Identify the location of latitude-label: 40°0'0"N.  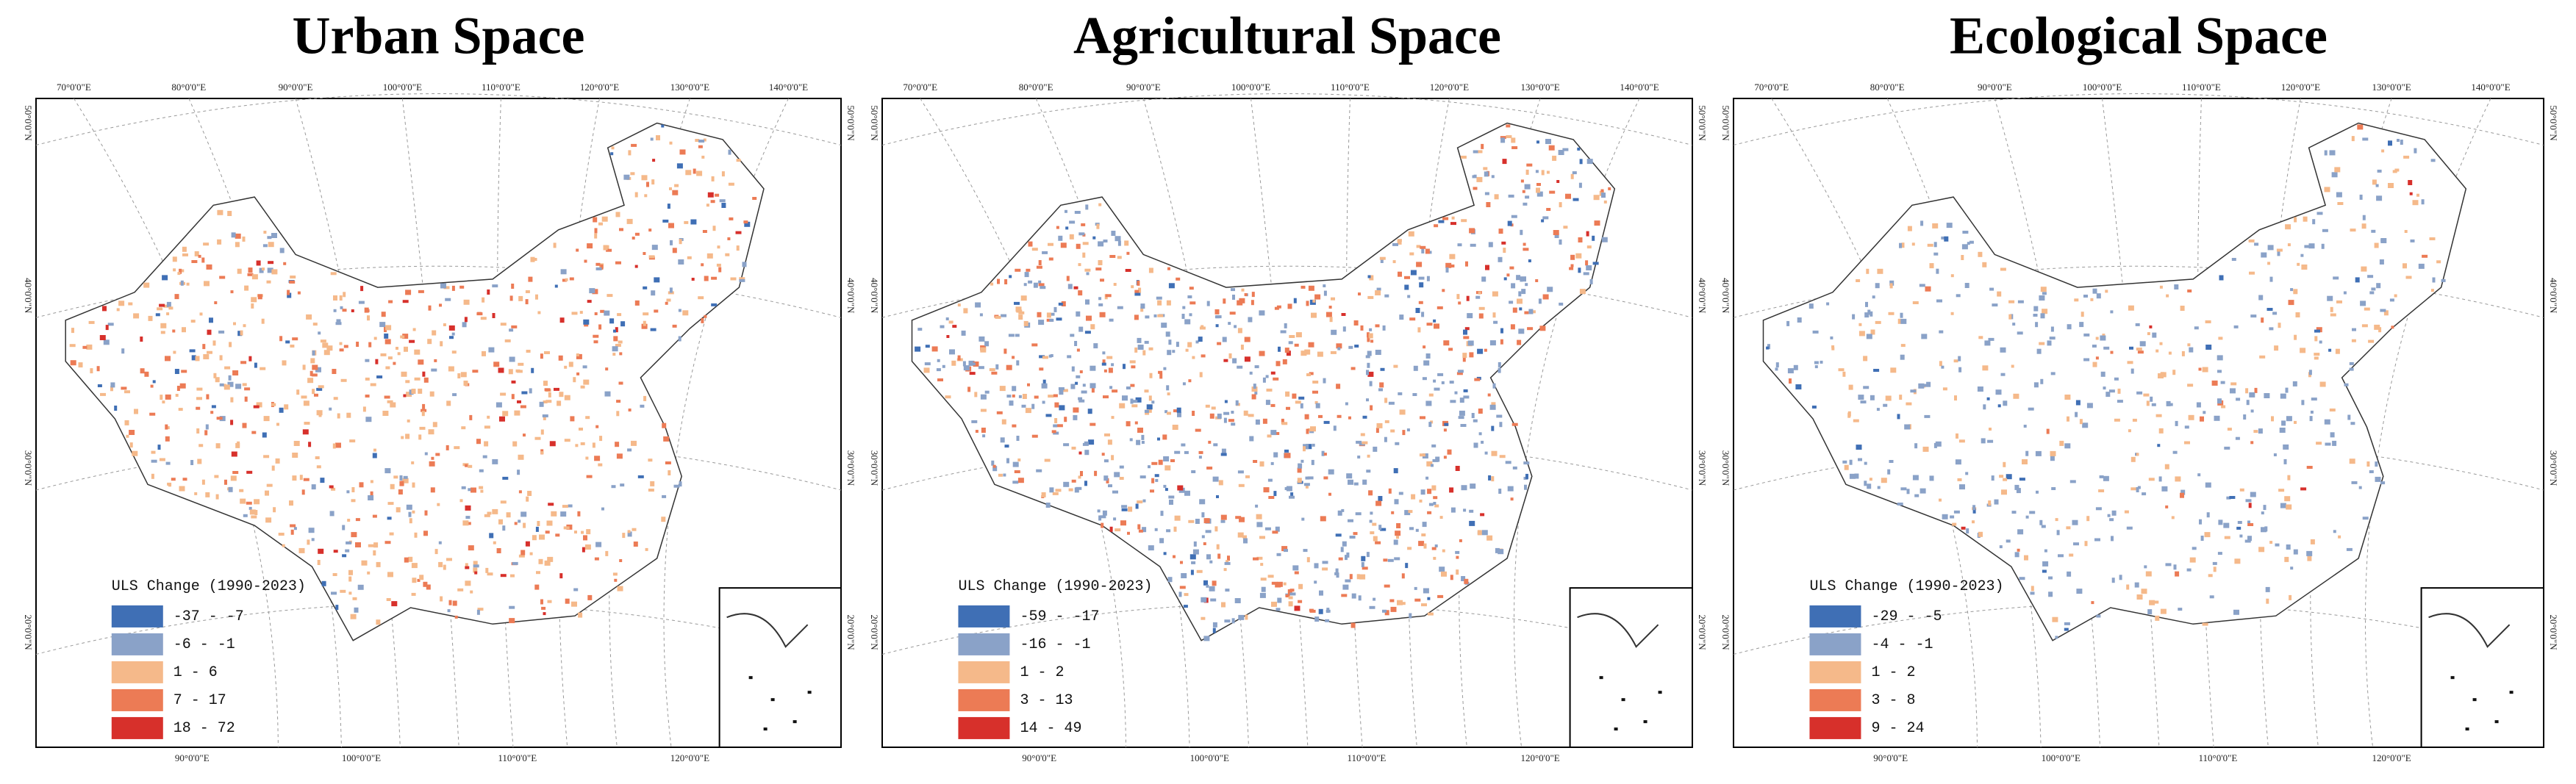
(1703, 296).